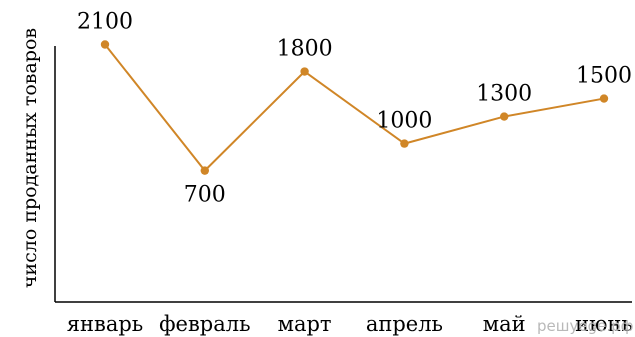  I want to click on x-tick-label: март, so click(305, 324).